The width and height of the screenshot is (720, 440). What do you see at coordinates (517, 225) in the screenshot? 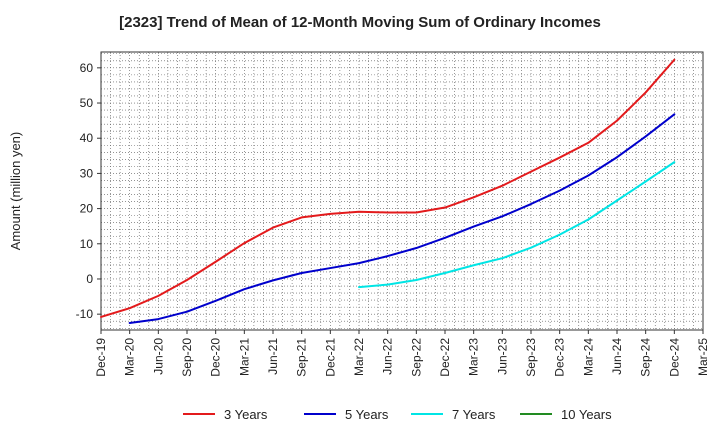
I see `series-line-7-years` at bounding box center [517, 225].